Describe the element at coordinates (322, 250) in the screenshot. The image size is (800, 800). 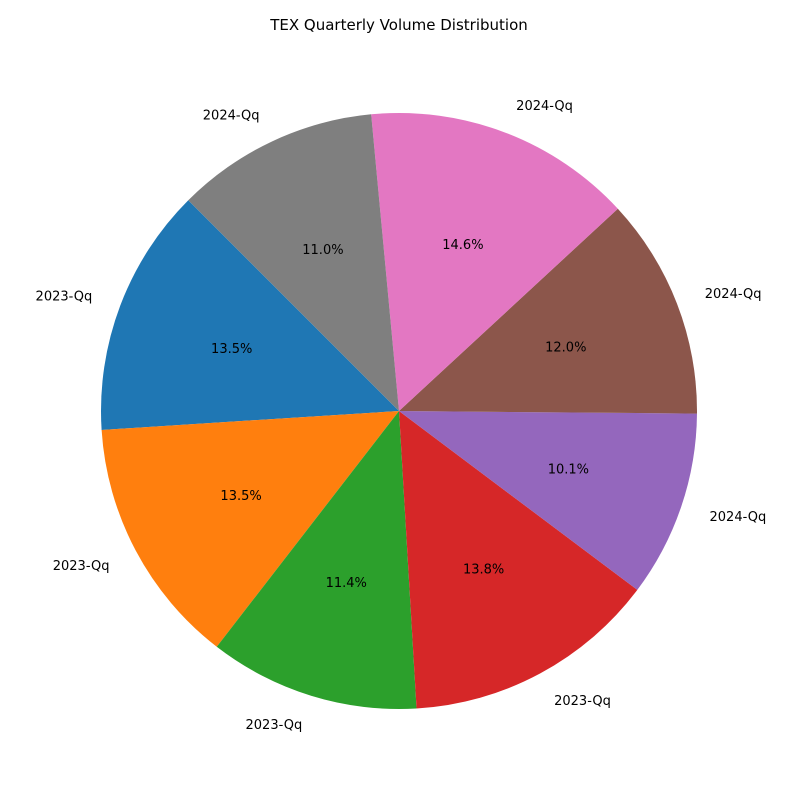
I see `slice-percent-label: 11.0%` at that location.